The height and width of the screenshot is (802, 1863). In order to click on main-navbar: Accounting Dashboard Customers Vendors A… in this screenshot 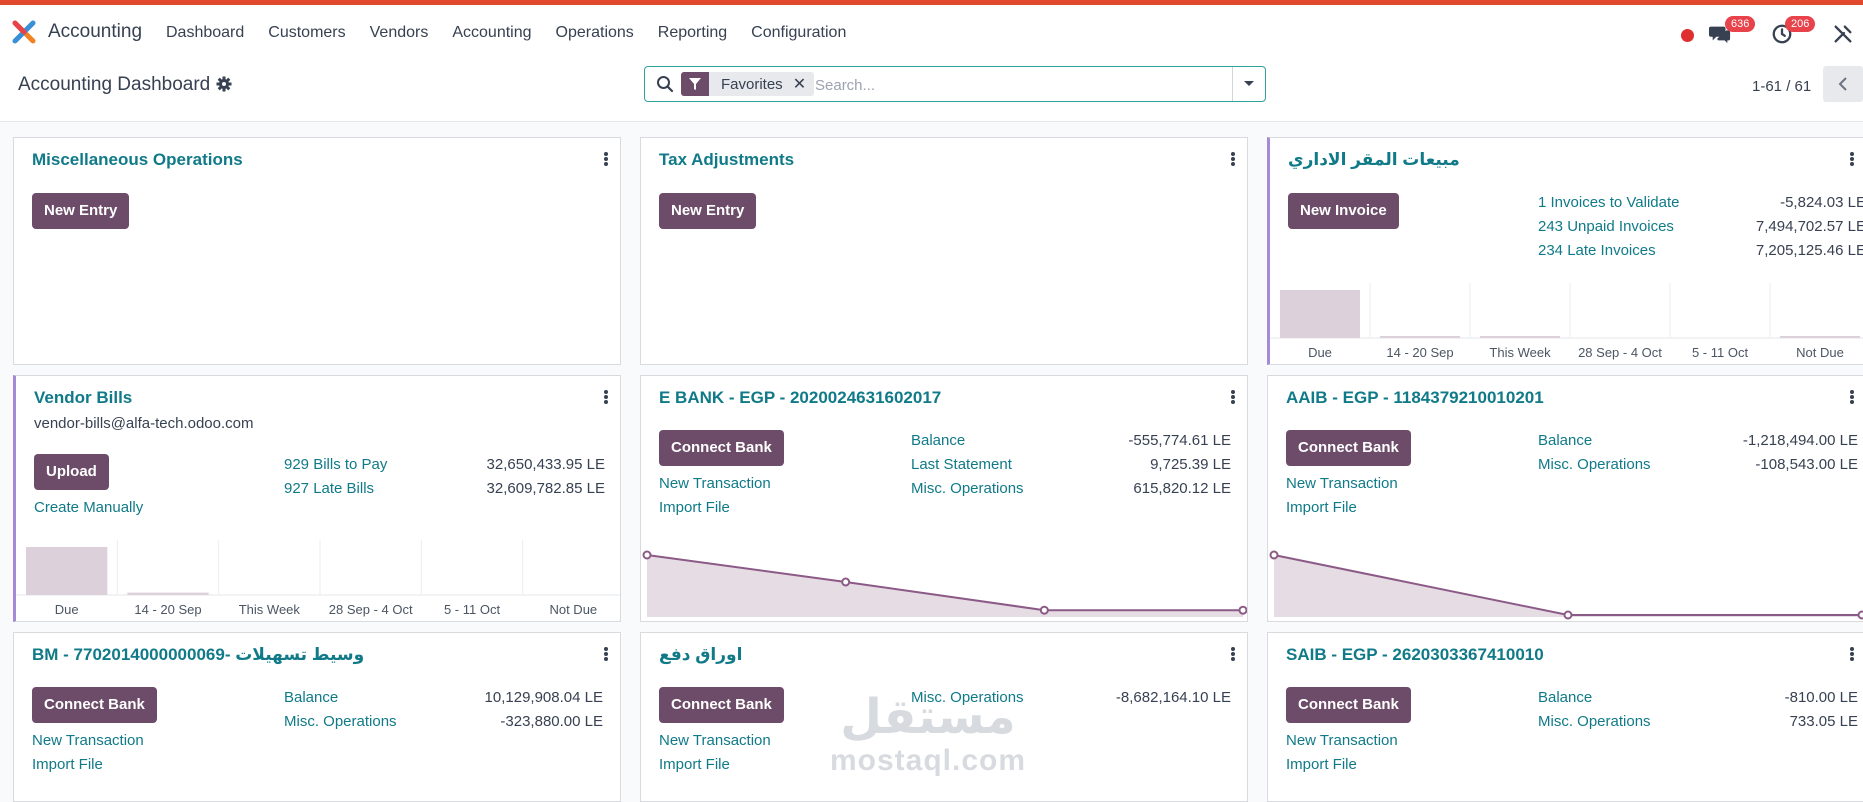, I will do `click(931, 31)`.